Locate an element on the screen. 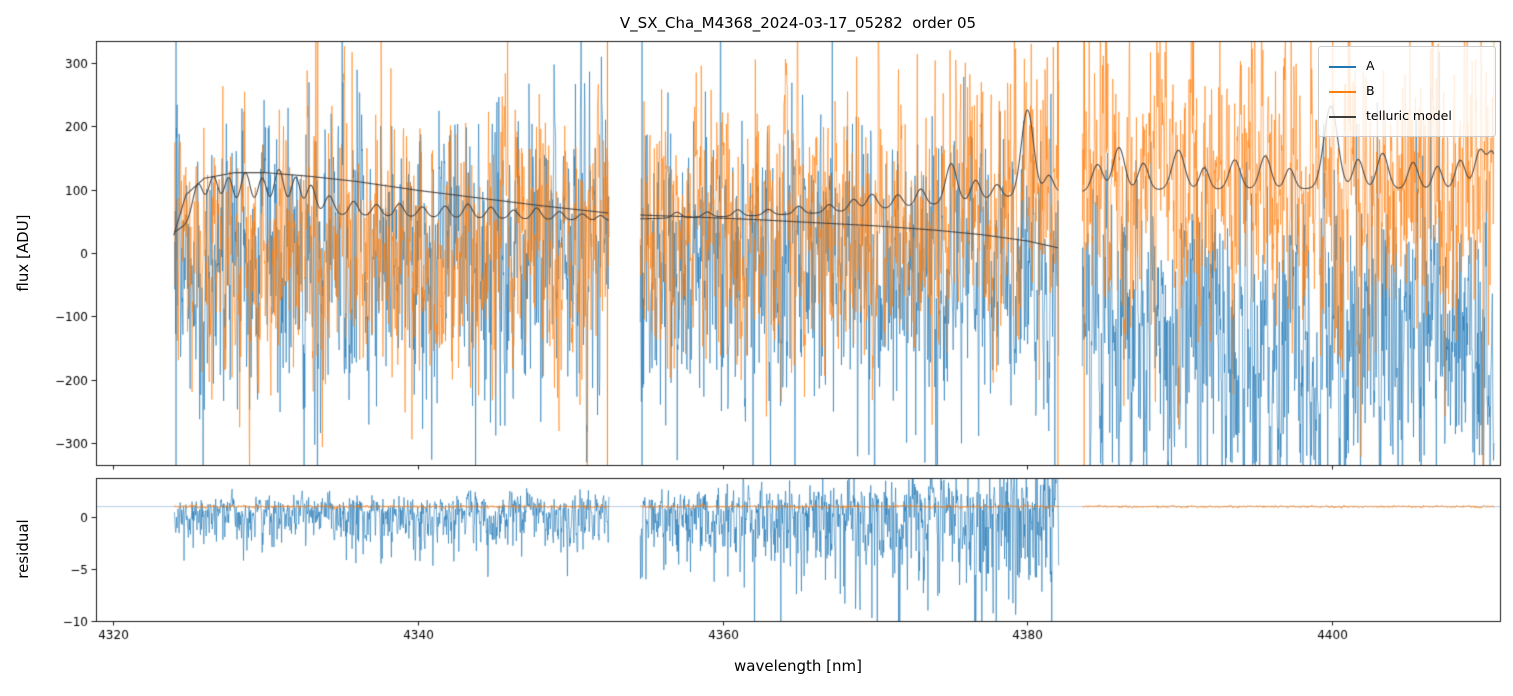 This screenshot has height=696, width=1513. legend-entry-telluric-model: telluric model is located at coordinates (1407, 116).